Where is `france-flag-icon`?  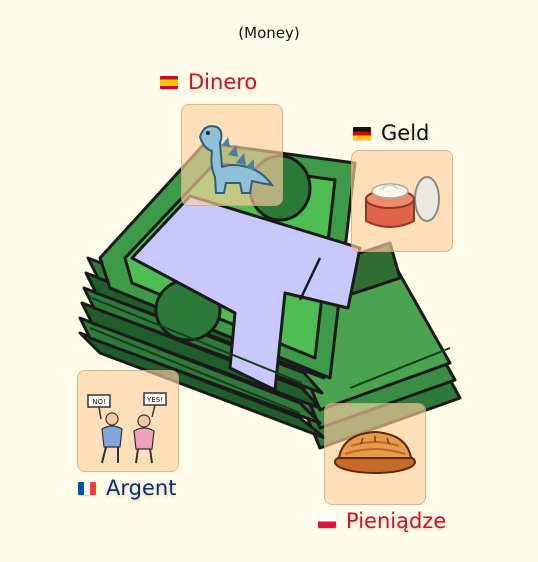
france-flag-icon is located at coordinates (87, 488).